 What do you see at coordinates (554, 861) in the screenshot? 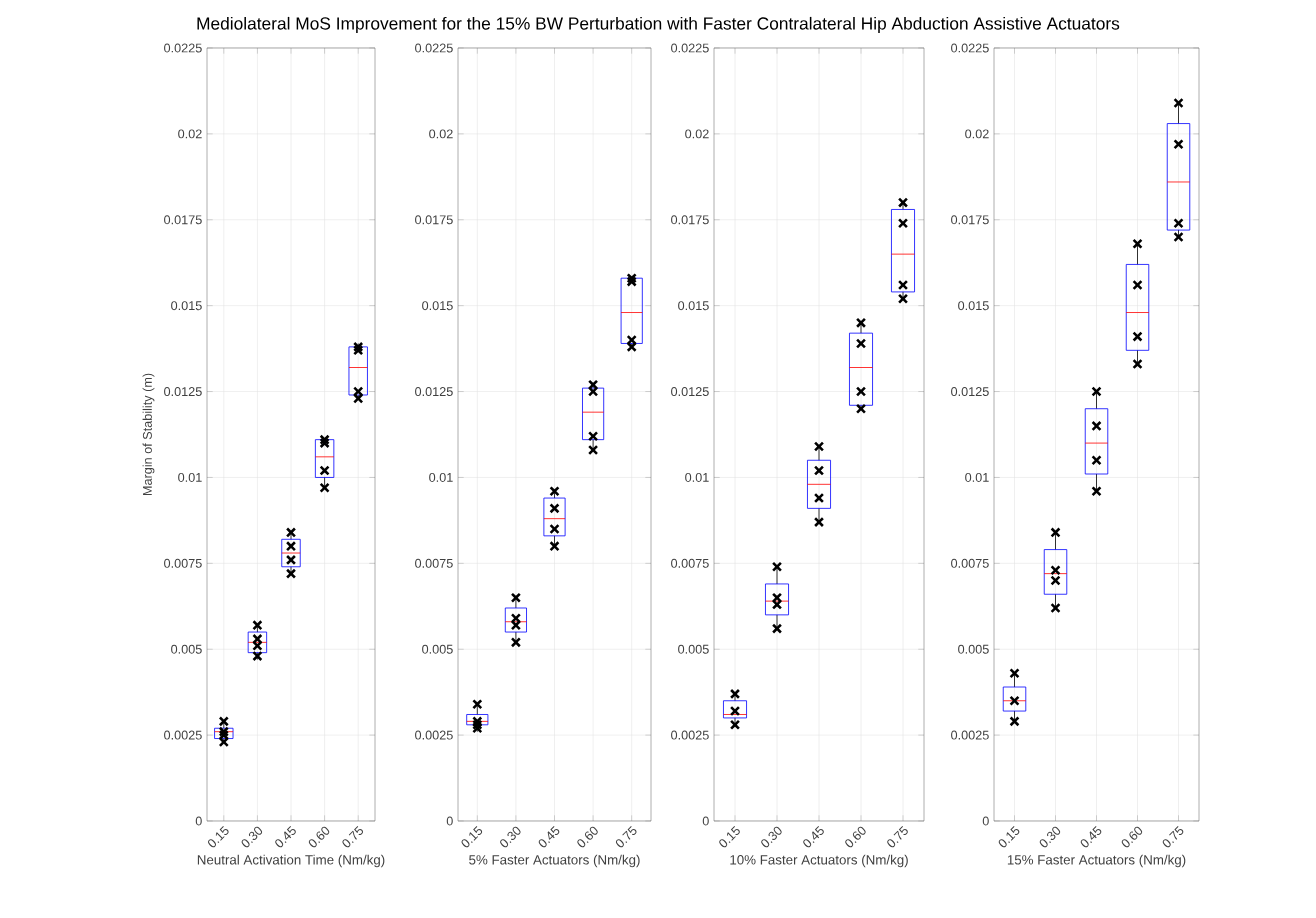
I see `x-axis-title: 5% Faster Actuators (Nm/kg)` at bounding box center [554, 861].